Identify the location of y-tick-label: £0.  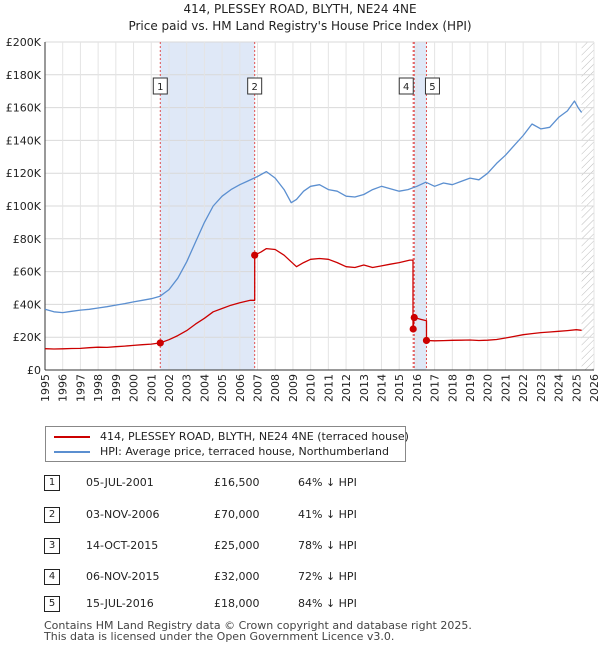
(34, 370).